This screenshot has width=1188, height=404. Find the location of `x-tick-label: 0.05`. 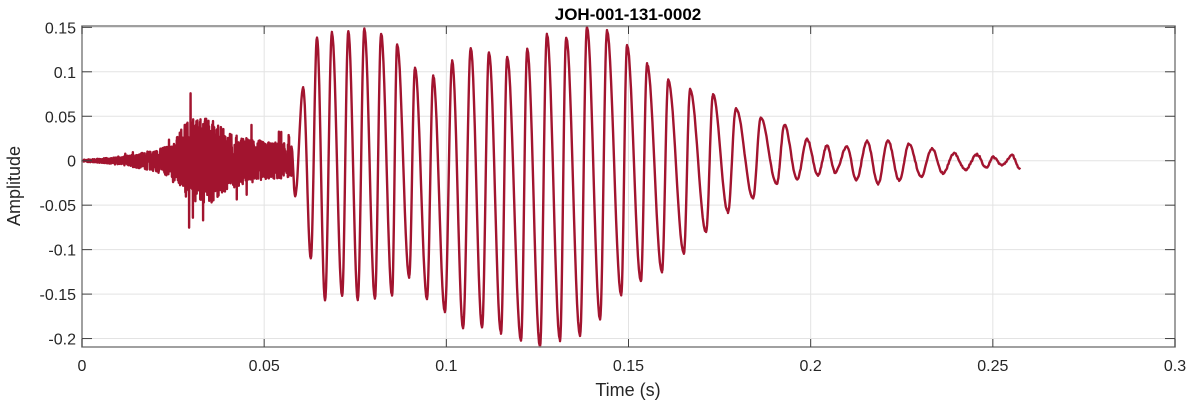

x-tick-label: 0.05 is located at coordinates (264, 366).